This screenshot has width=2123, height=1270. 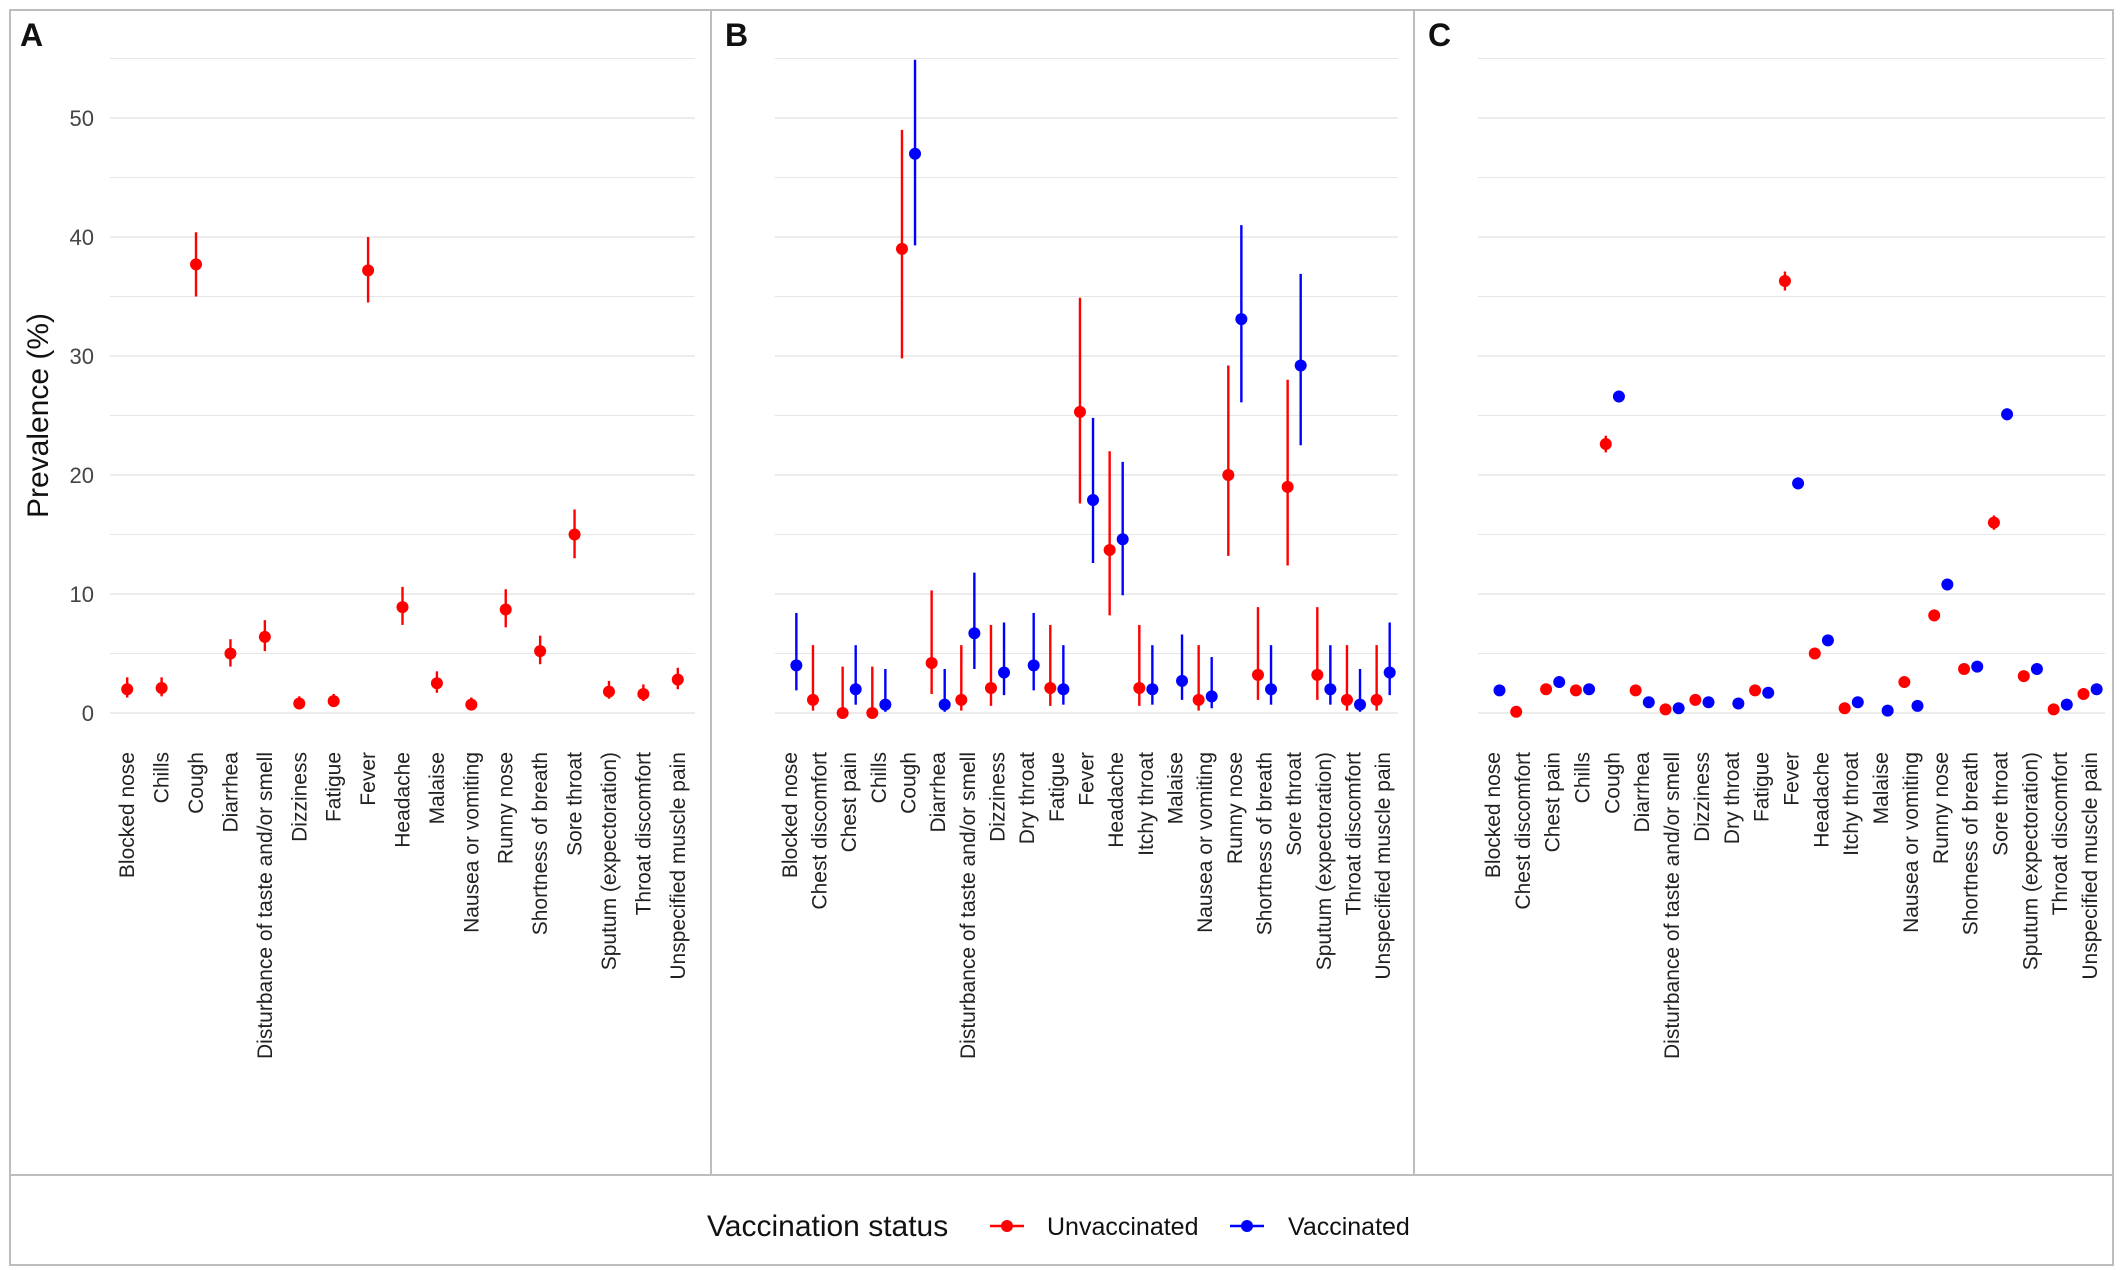 I want to click on point-vaccinated-blocked-nose, so click(x=796, y=665).